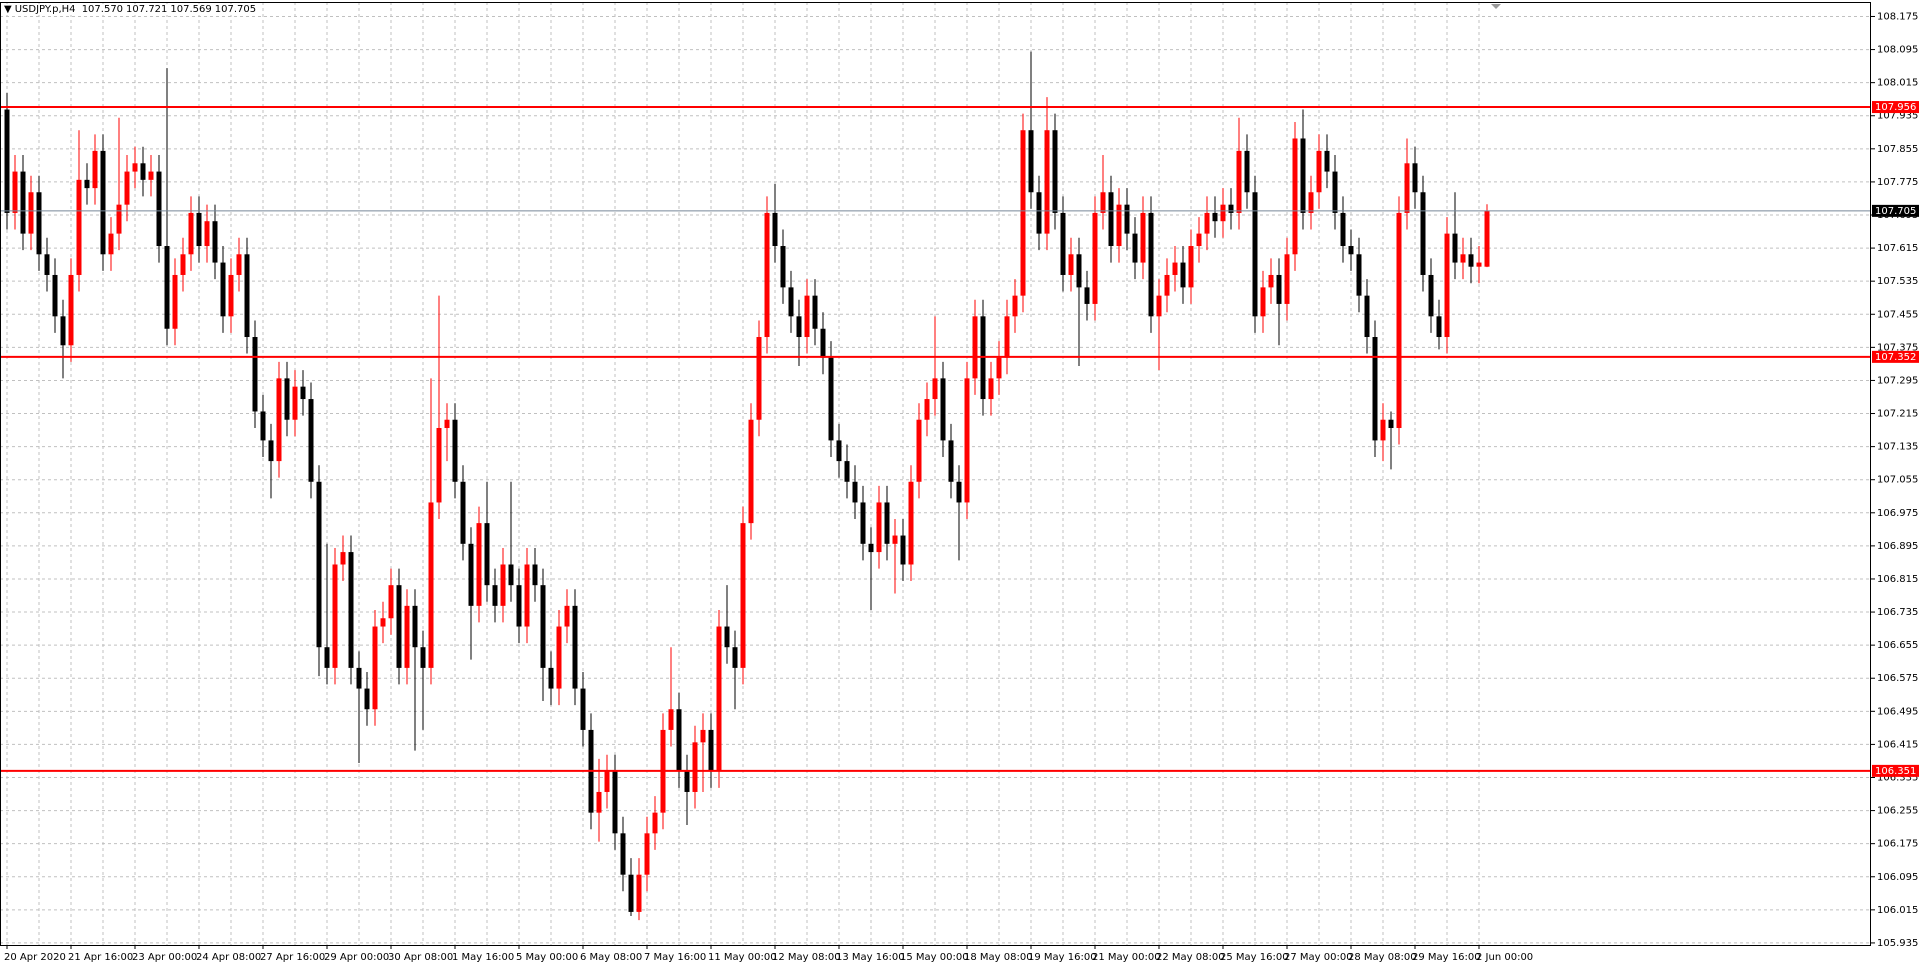 The width and height of the screenshot is (1920, 968). Describe the element at coordinates (547, 957) in the screenshot. I see `x-tick-label: 5 May 00:00` at that location.